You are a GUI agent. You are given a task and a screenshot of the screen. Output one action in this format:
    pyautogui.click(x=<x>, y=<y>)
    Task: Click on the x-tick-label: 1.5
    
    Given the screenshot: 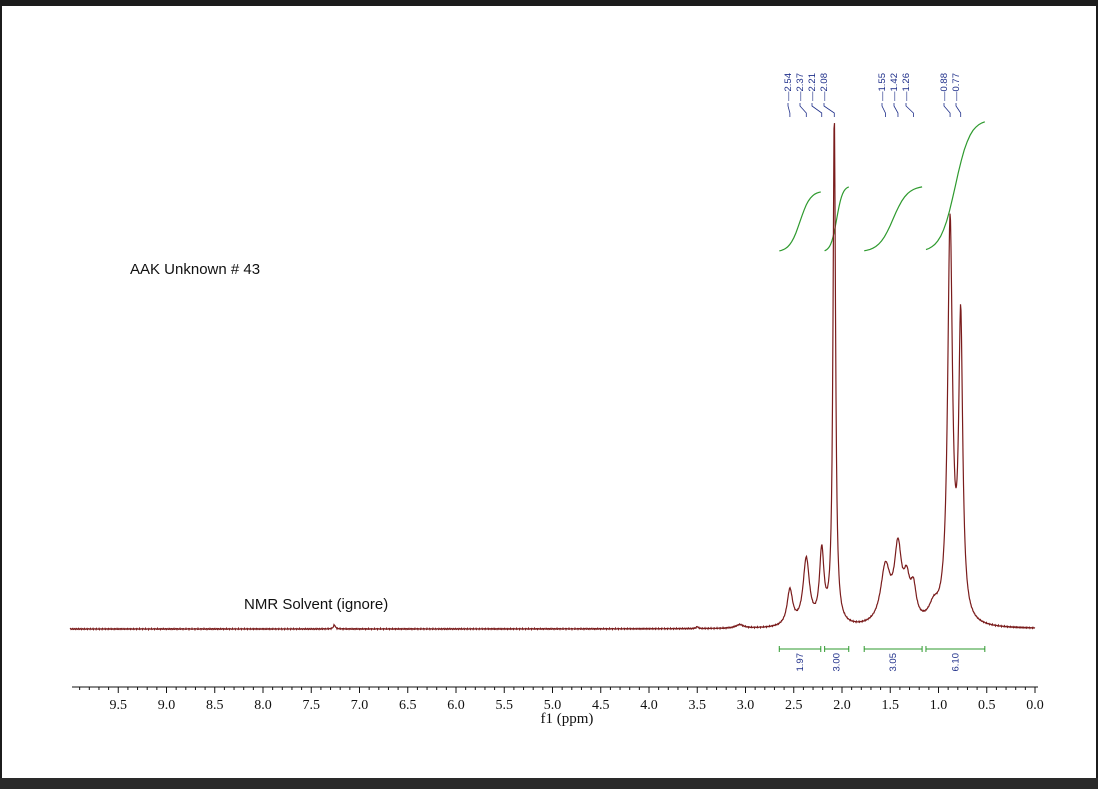 What is the action you would take?
    pyautogui.click(x=891, y=705)
    